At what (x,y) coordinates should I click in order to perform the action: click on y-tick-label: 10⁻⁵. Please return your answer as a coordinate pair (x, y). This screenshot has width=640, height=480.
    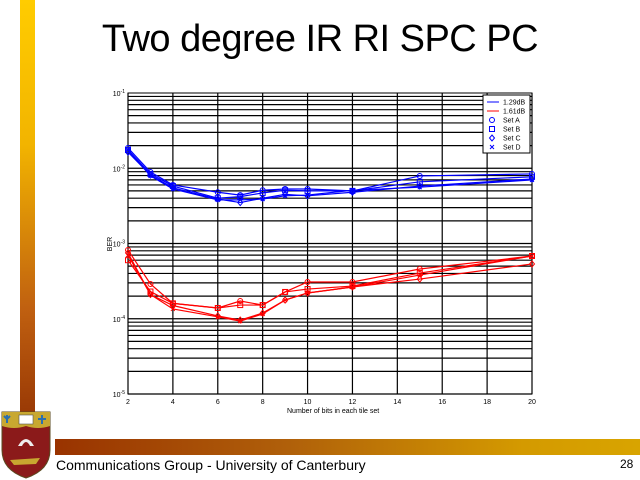
    Looking at the image, I should click on (119, 394).